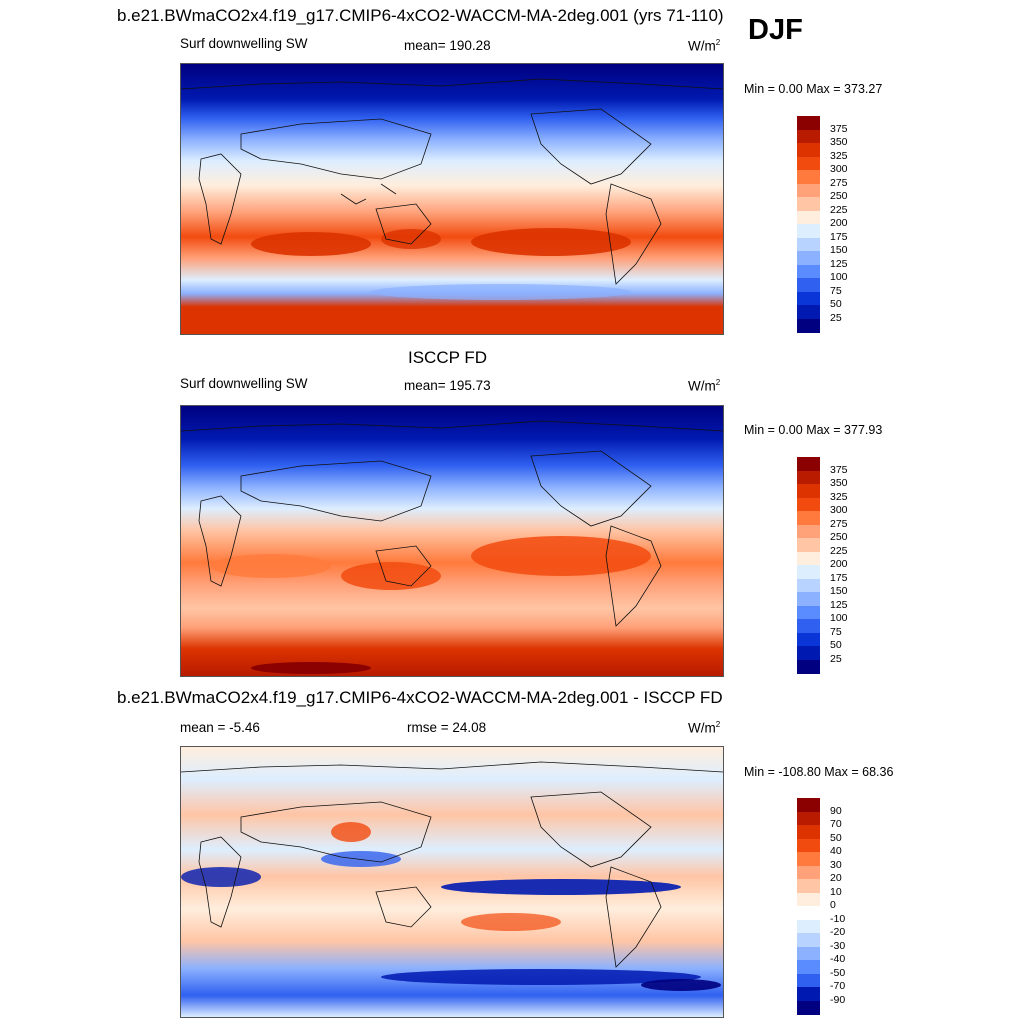 Image resolution: width=1024 pixels, height=1024 pixels. I want to click on colorbar-label: -40, so click(838, 959).